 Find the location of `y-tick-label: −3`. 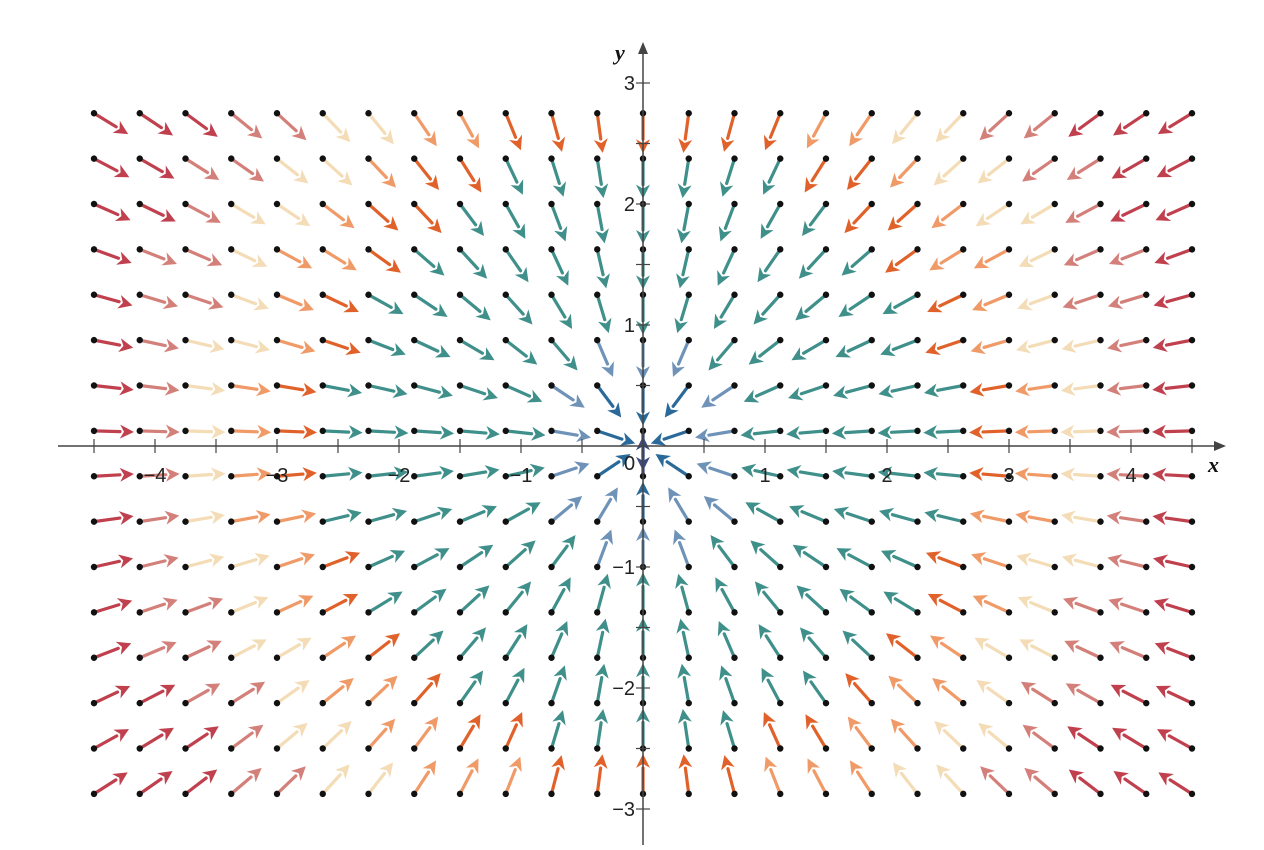

y-tick-label: −3 is located at coordinates (623, 810).